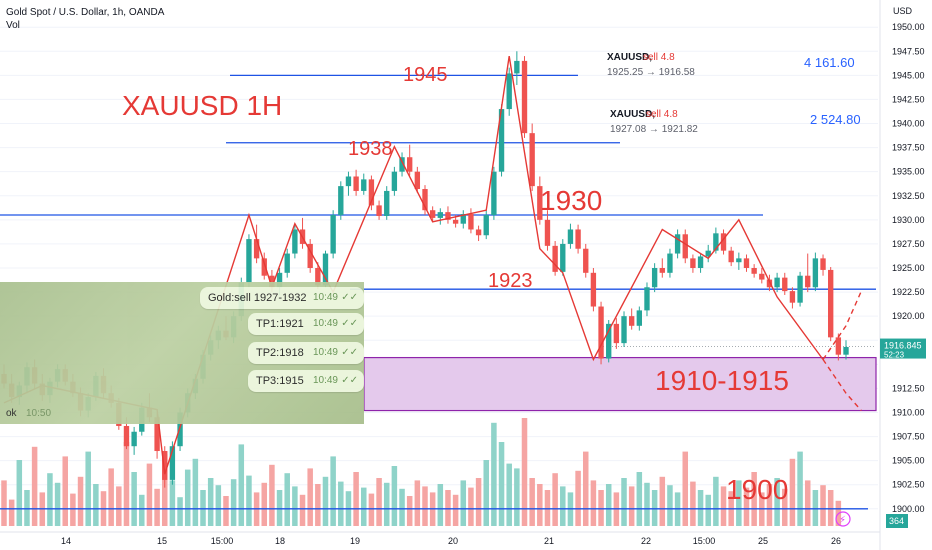 Image resolution: width=932 pixels, height=550 pixels. I want to click on time-axis: 14 15 15:00 18 19 20 21 22 15:00 25 26, so click(440, 538).